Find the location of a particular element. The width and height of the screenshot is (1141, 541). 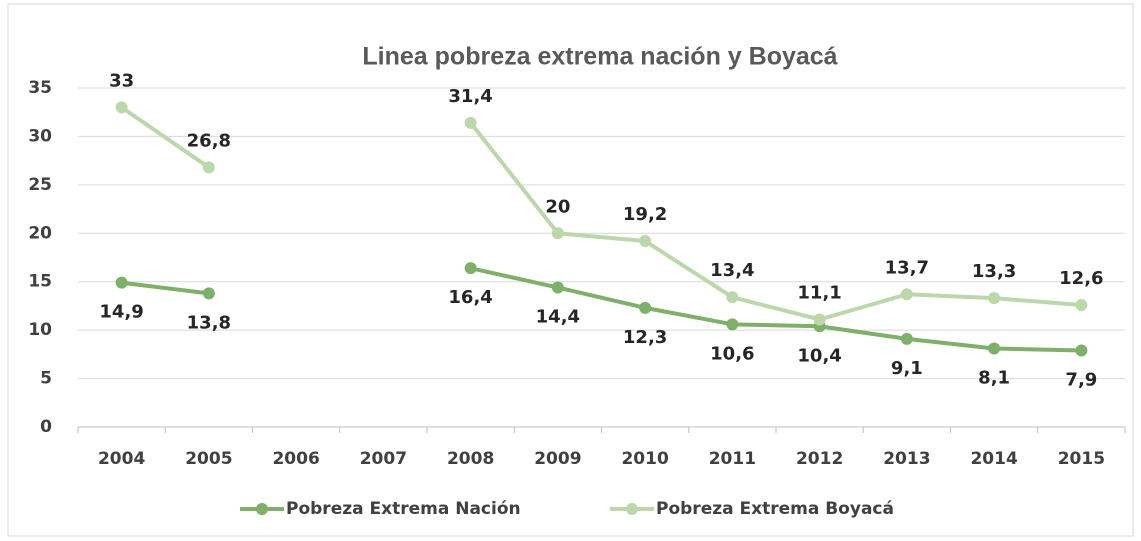

legend-label: Pobreza Extrema Nación is located at coordinates (403, 509).